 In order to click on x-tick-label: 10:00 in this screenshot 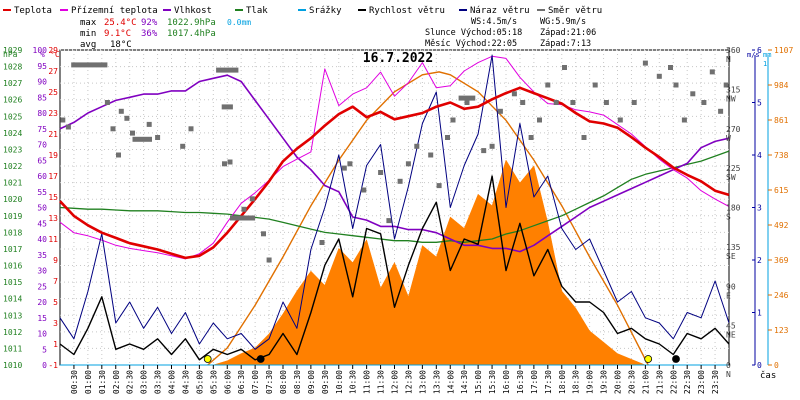, I will do `click(339, 382)`.